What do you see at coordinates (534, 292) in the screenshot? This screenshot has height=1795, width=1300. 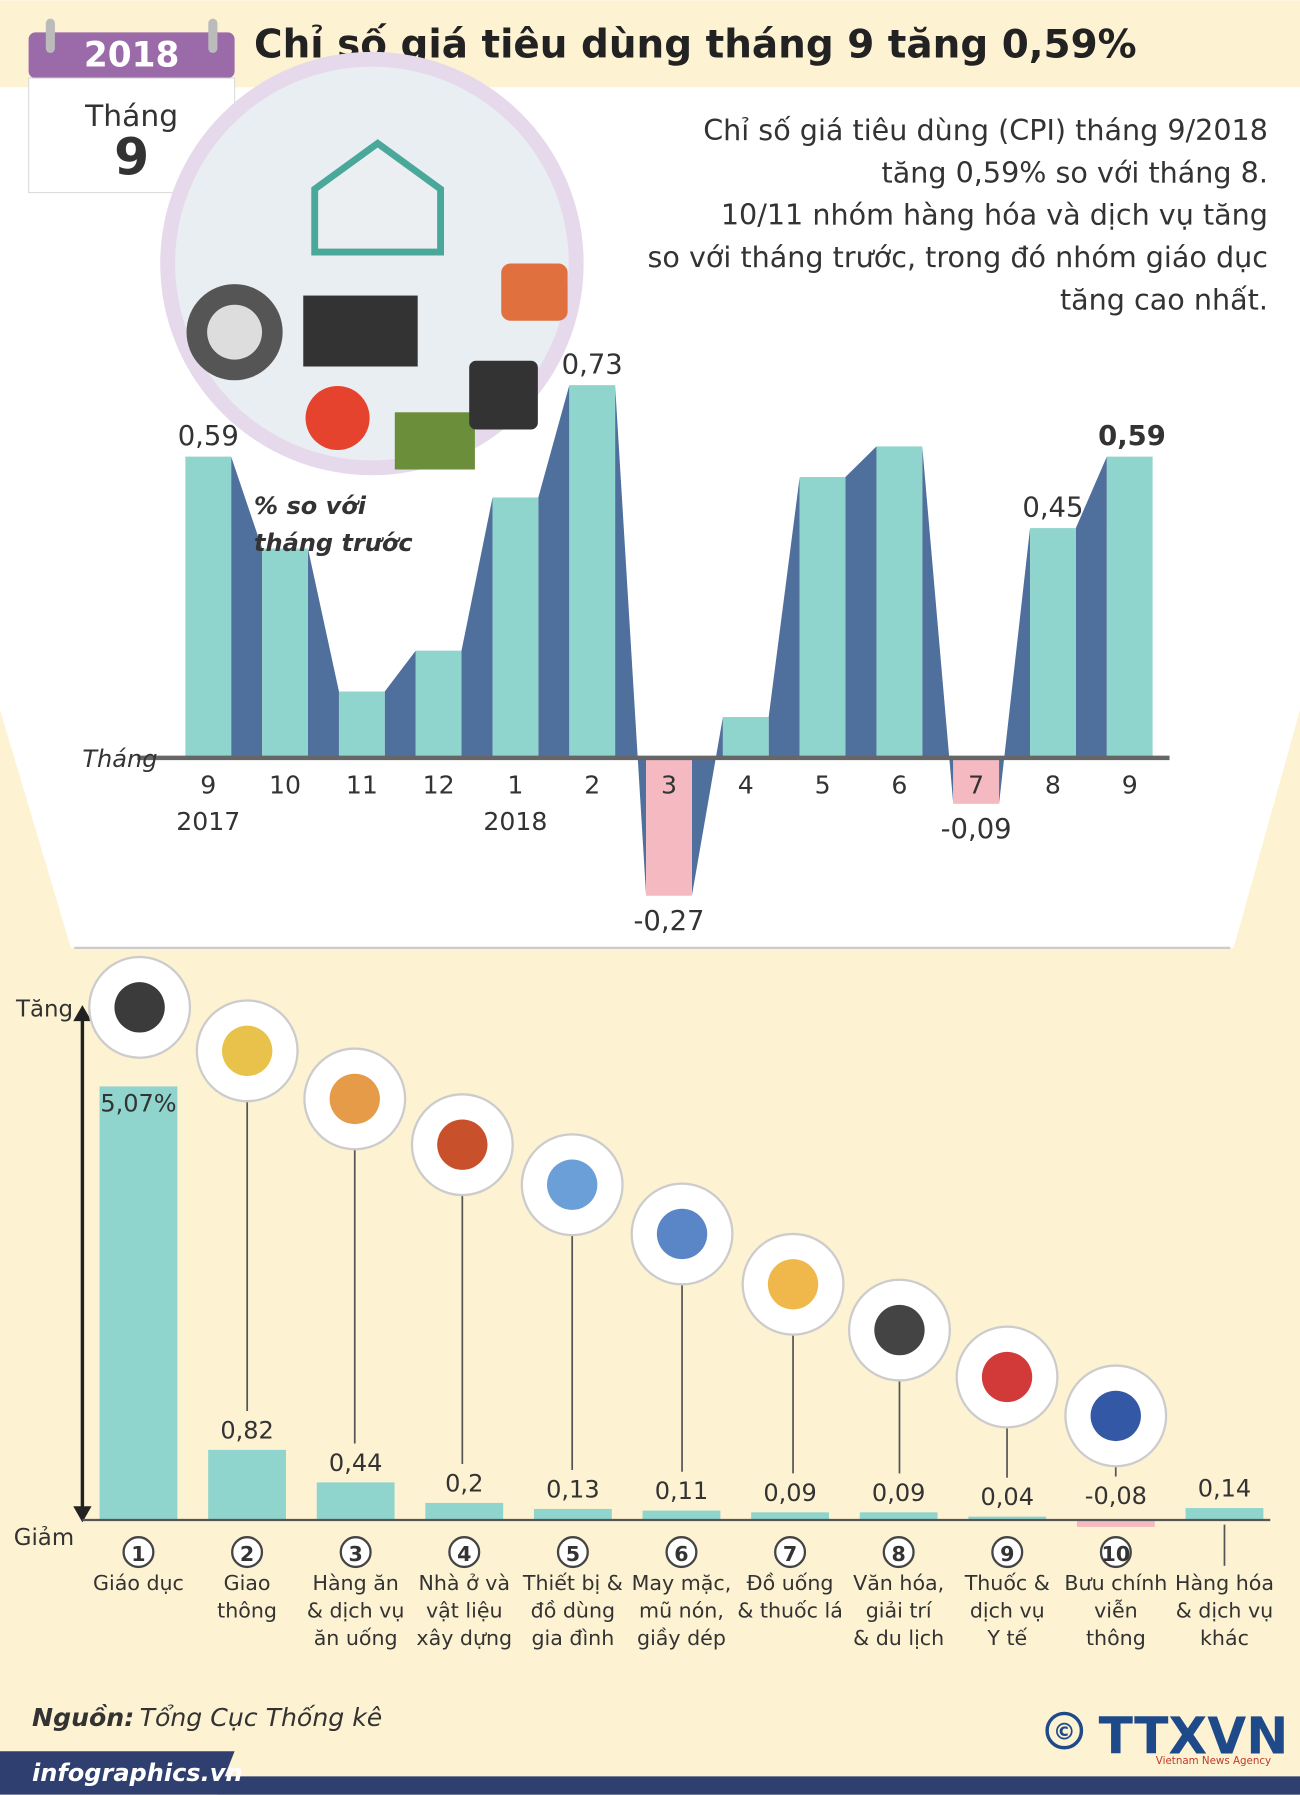 I see `tv2-icon` at bounding box center [534, 292].